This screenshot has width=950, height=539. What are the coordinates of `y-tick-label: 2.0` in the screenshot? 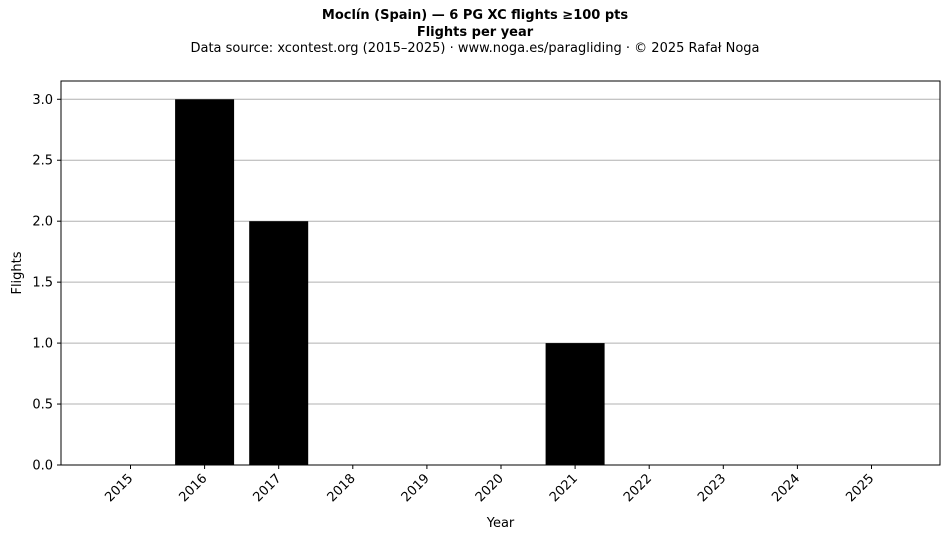 It's located at (42, 222).